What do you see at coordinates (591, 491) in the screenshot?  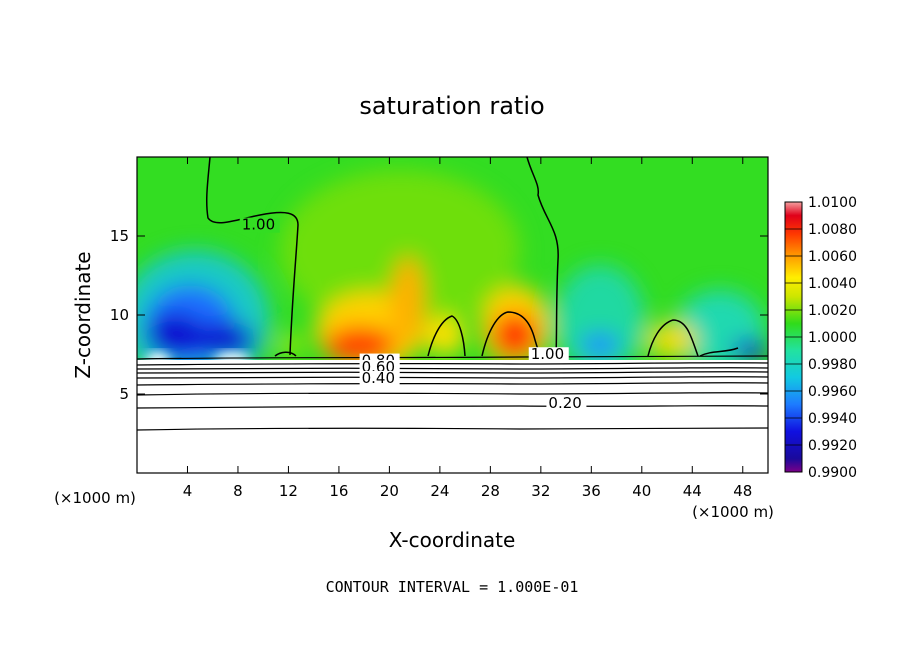 I see `x-tick-label: 36` at bounding box center [591, 491].